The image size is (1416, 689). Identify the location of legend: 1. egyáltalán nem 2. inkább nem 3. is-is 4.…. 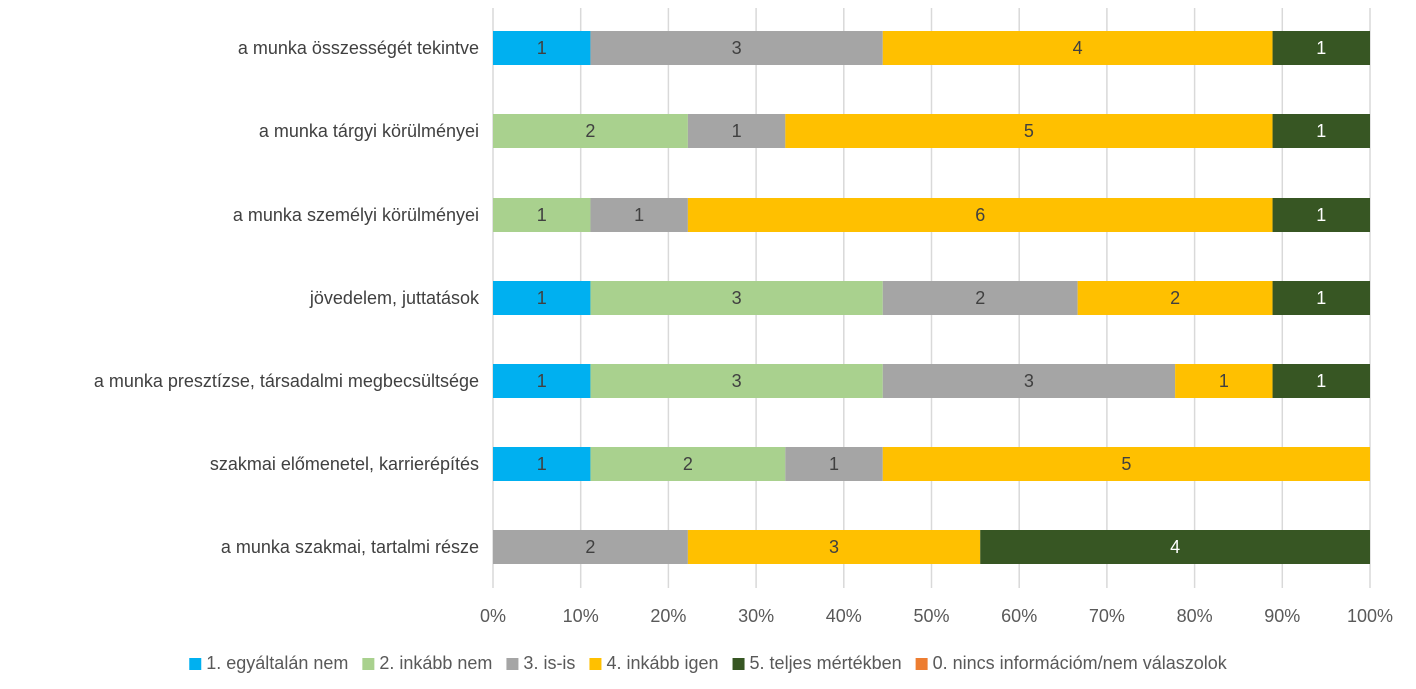
(708, 663).